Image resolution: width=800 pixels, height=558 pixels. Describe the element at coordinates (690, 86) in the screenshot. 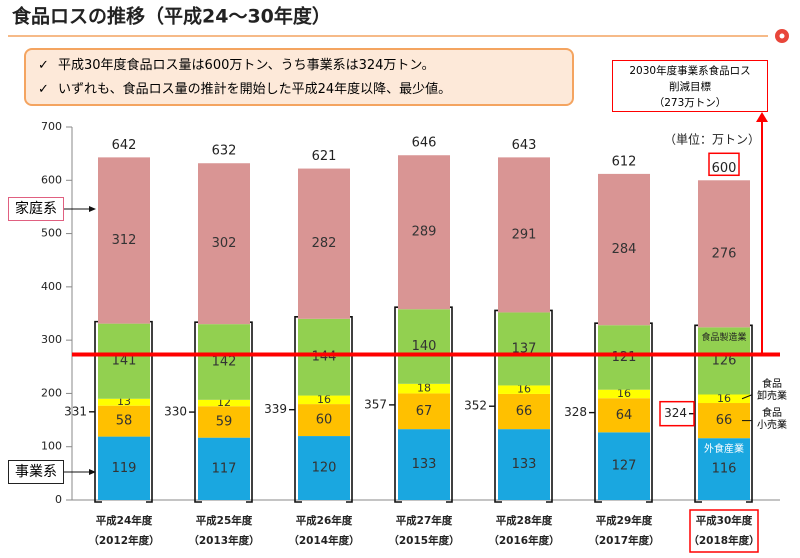

I see `target-box: 2030年度事業系食品ロス 削減目標 （273万トン）` at that location.